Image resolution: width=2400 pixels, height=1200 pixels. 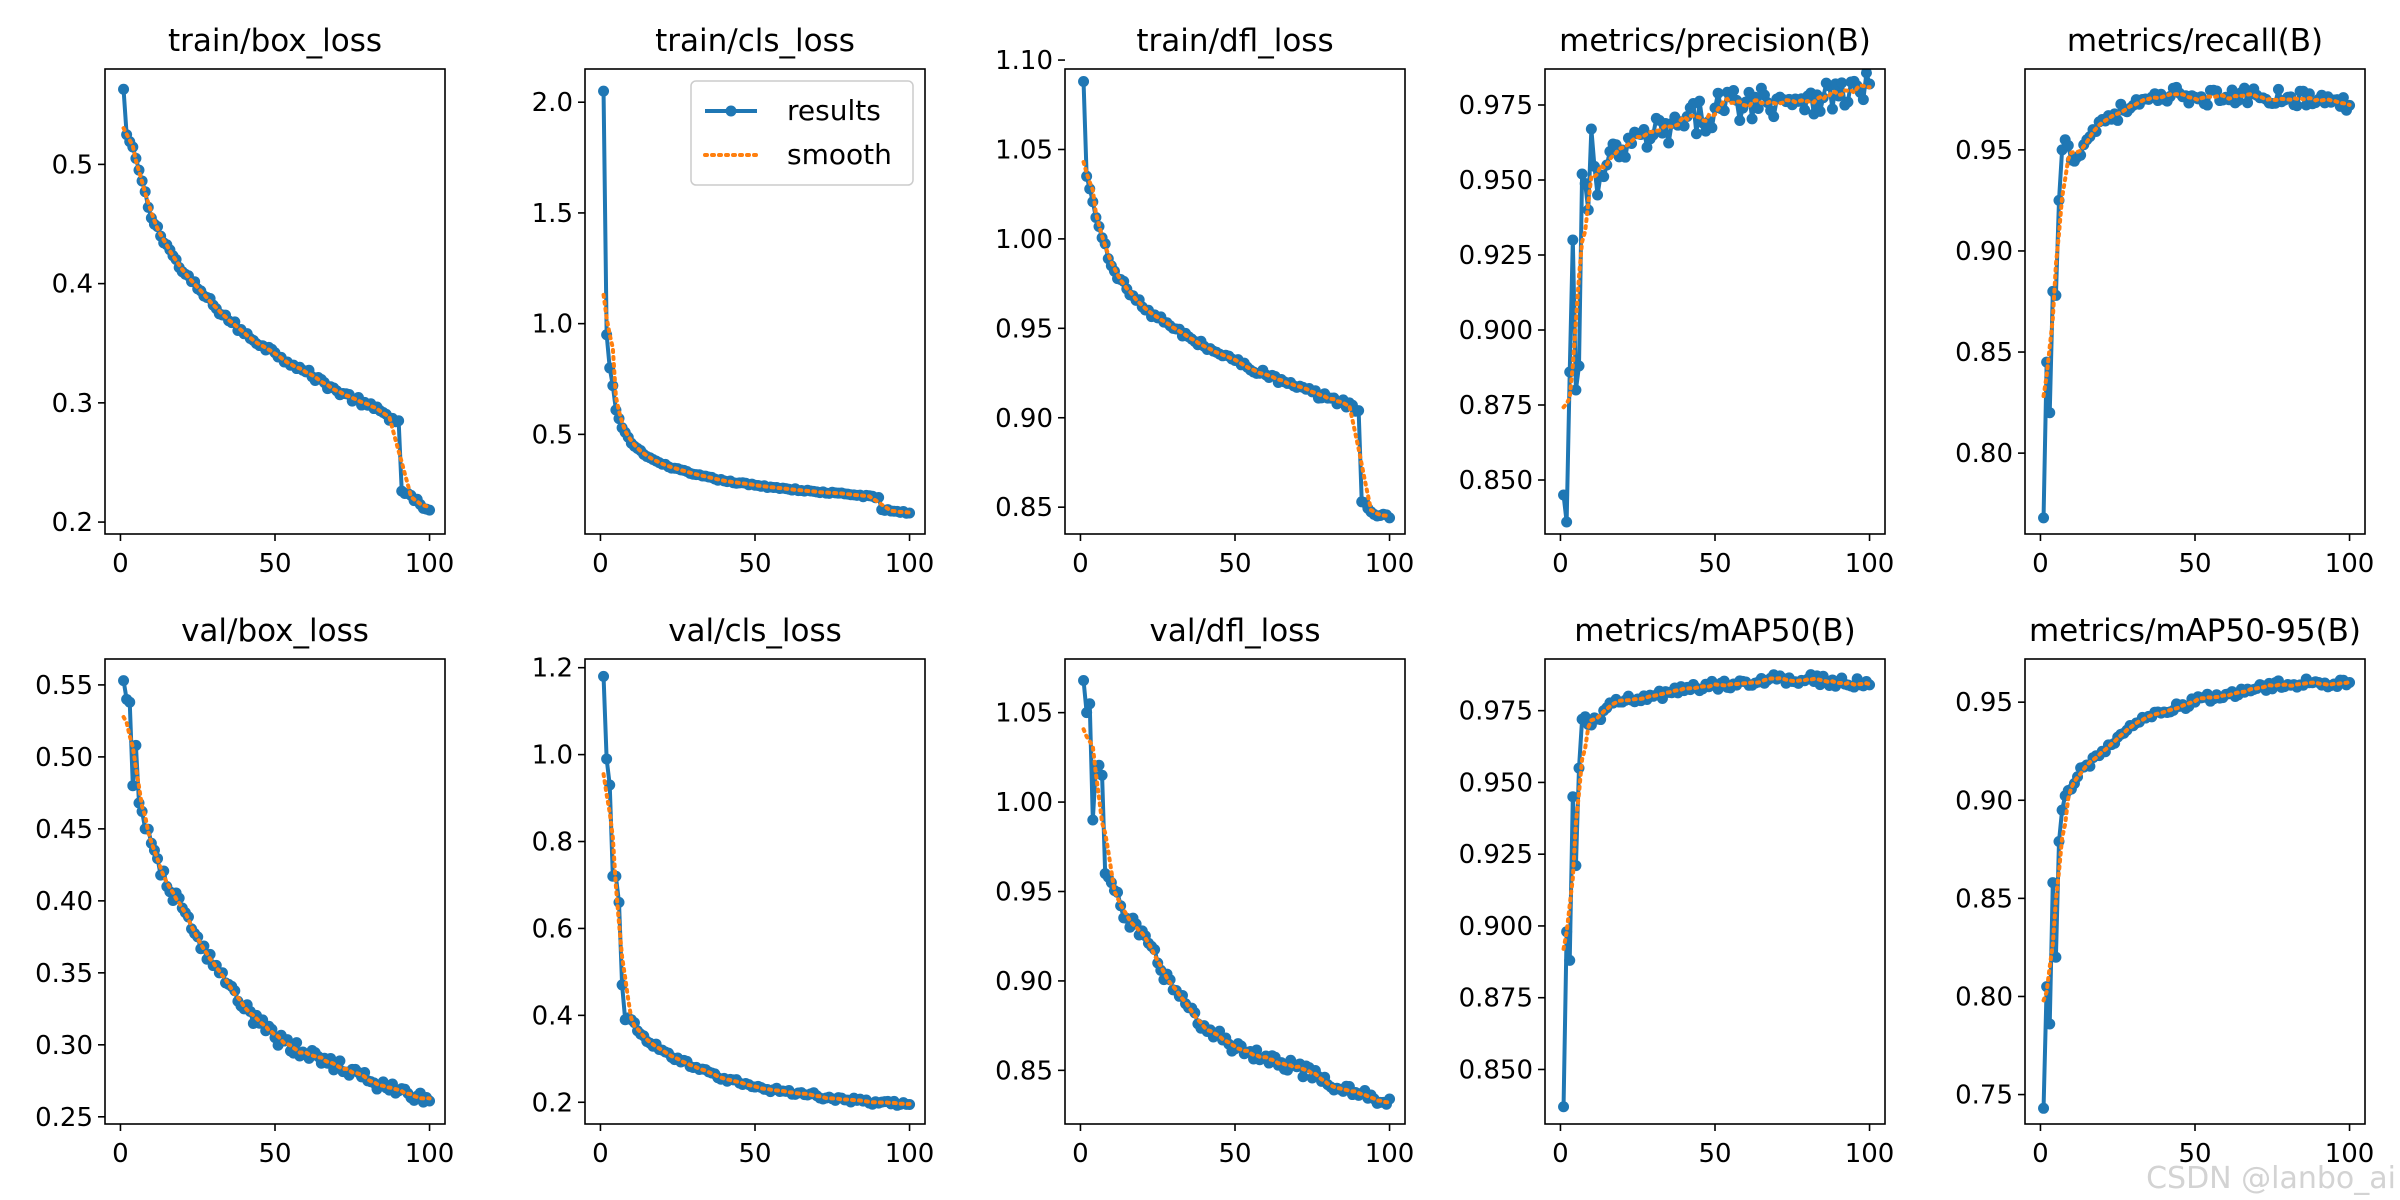 What do you see at coordinates (1496, 481) in the screenshot?
I see `y-tick-label: 0.850` at bounding box center [1496, 481].